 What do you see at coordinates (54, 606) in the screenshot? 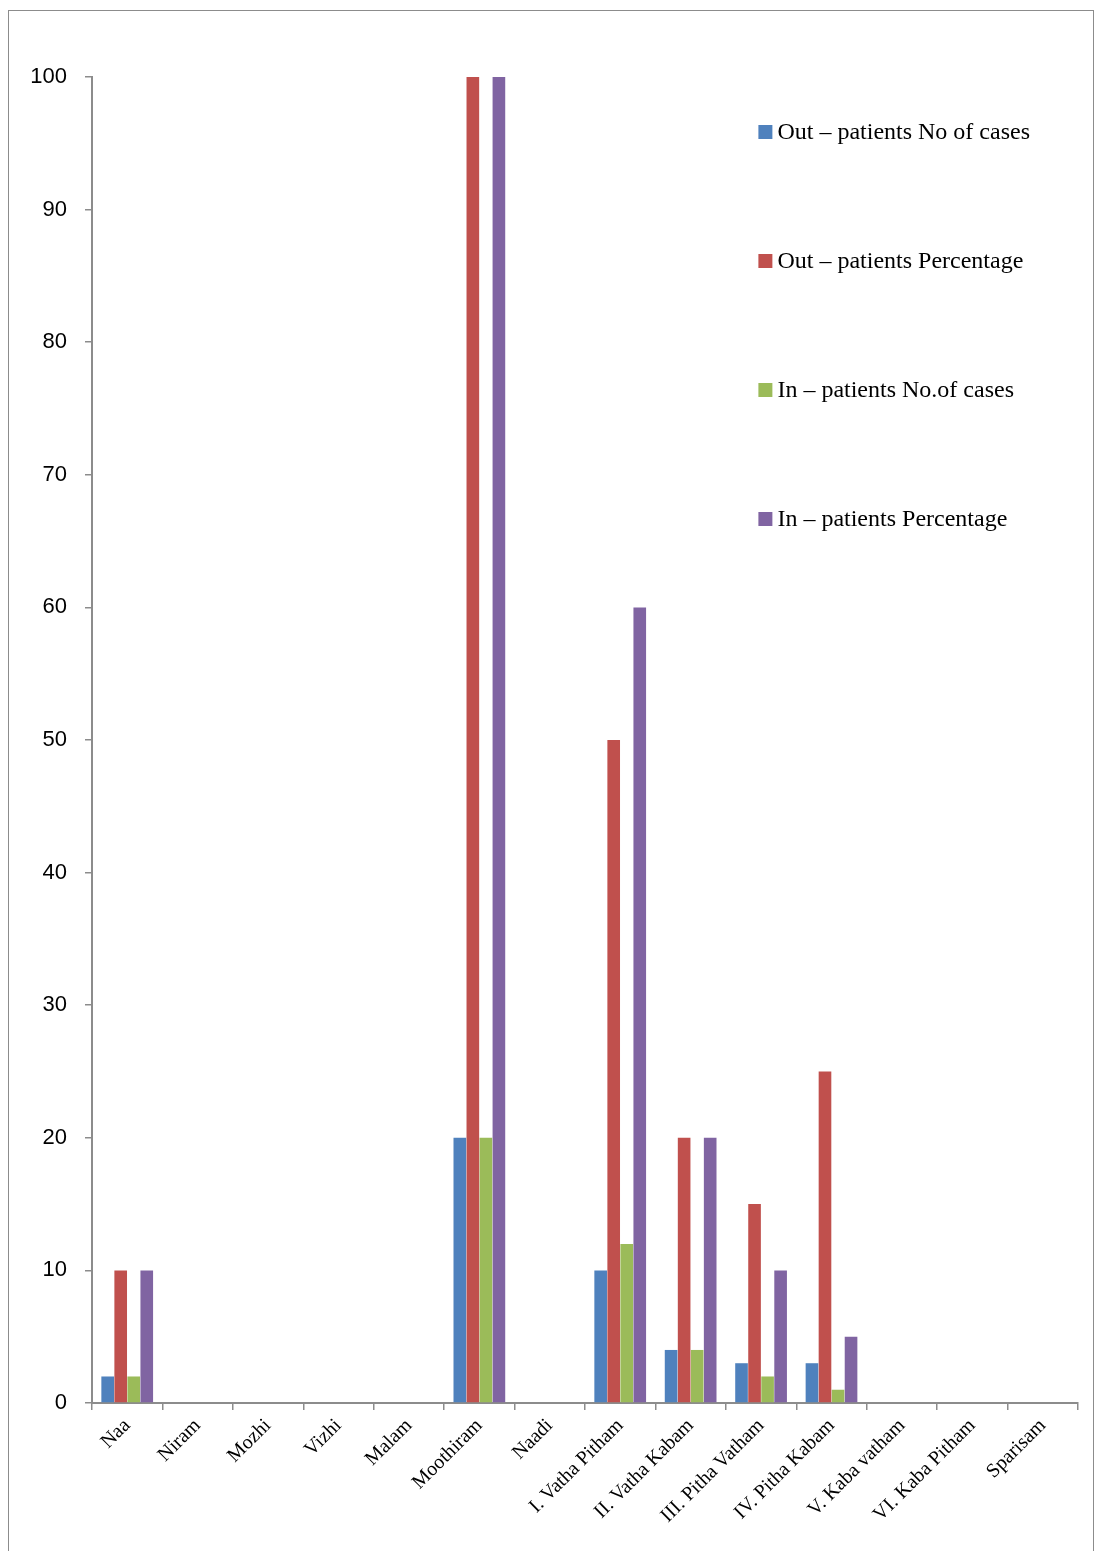
I see `y-tick-label: 60` at bounding box center [54, 606].